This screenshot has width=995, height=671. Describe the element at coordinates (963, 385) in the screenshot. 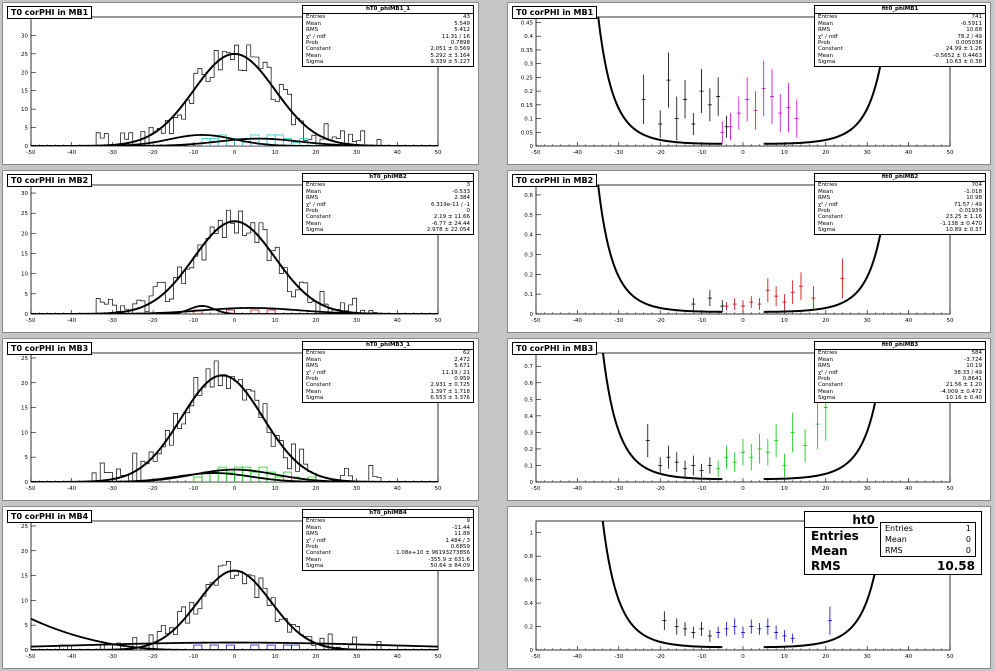

I see `stats-value: 21.56 ± 1.20` at that location.